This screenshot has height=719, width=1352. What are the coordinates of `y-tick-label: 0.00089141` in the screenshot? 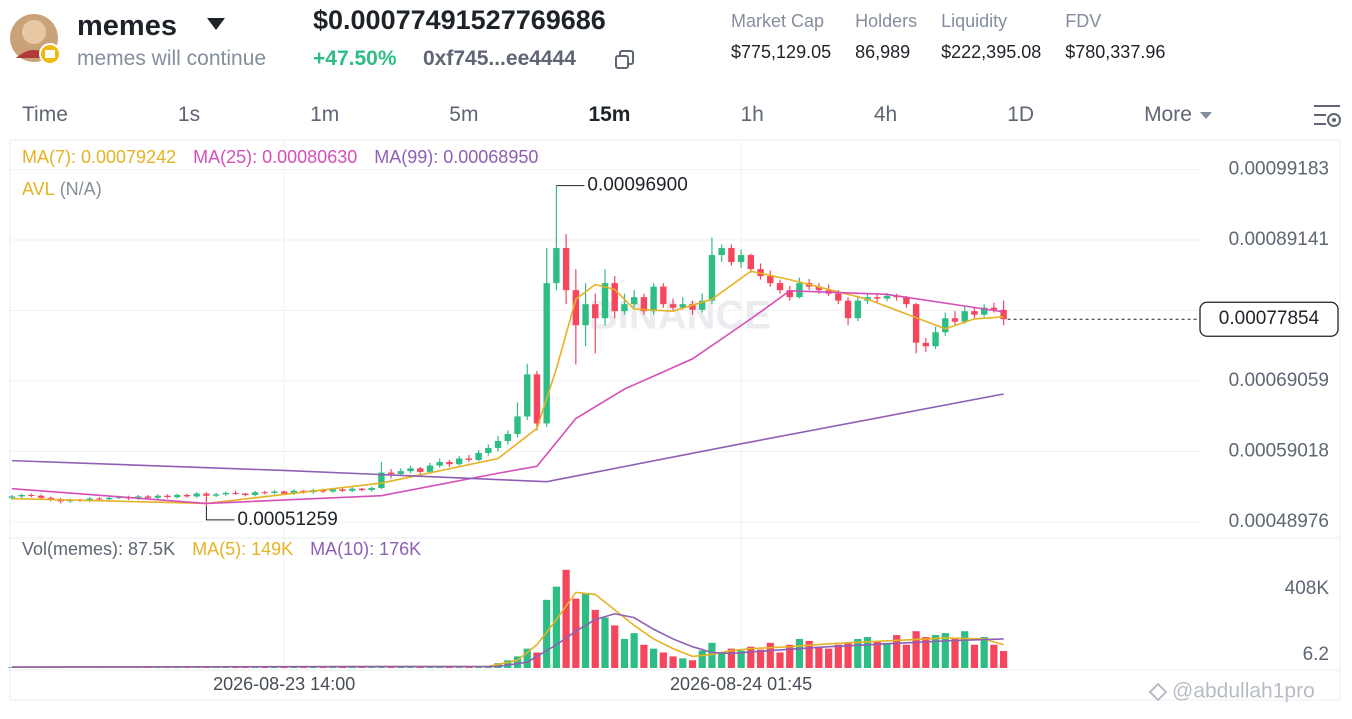 It's located at (1279, 239).